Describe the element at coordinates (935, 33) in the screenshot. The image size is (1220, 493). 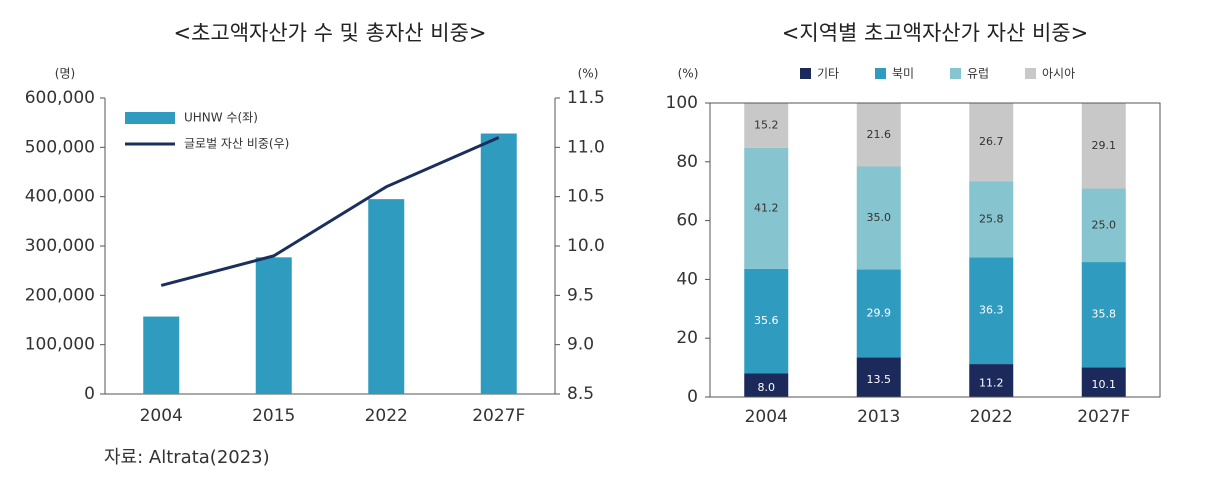
I see `chart-title: <지역별 초고액자산가 자산 비중>` at that location.